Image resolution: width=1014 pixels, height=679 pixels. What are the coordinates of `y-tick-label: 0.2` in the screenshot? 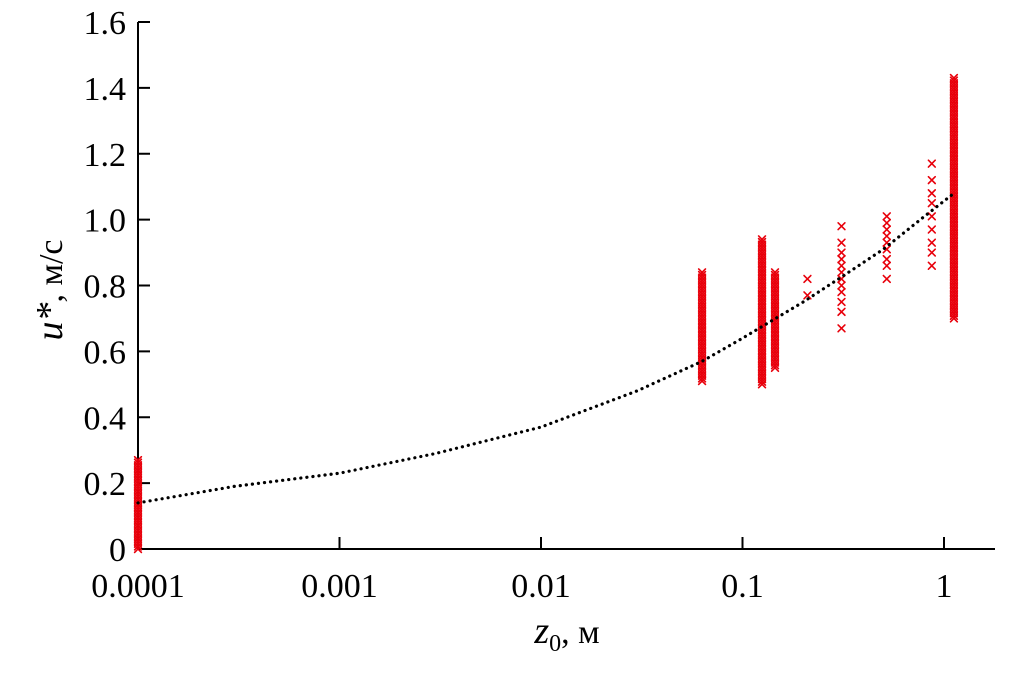 It's located at (105, 484).